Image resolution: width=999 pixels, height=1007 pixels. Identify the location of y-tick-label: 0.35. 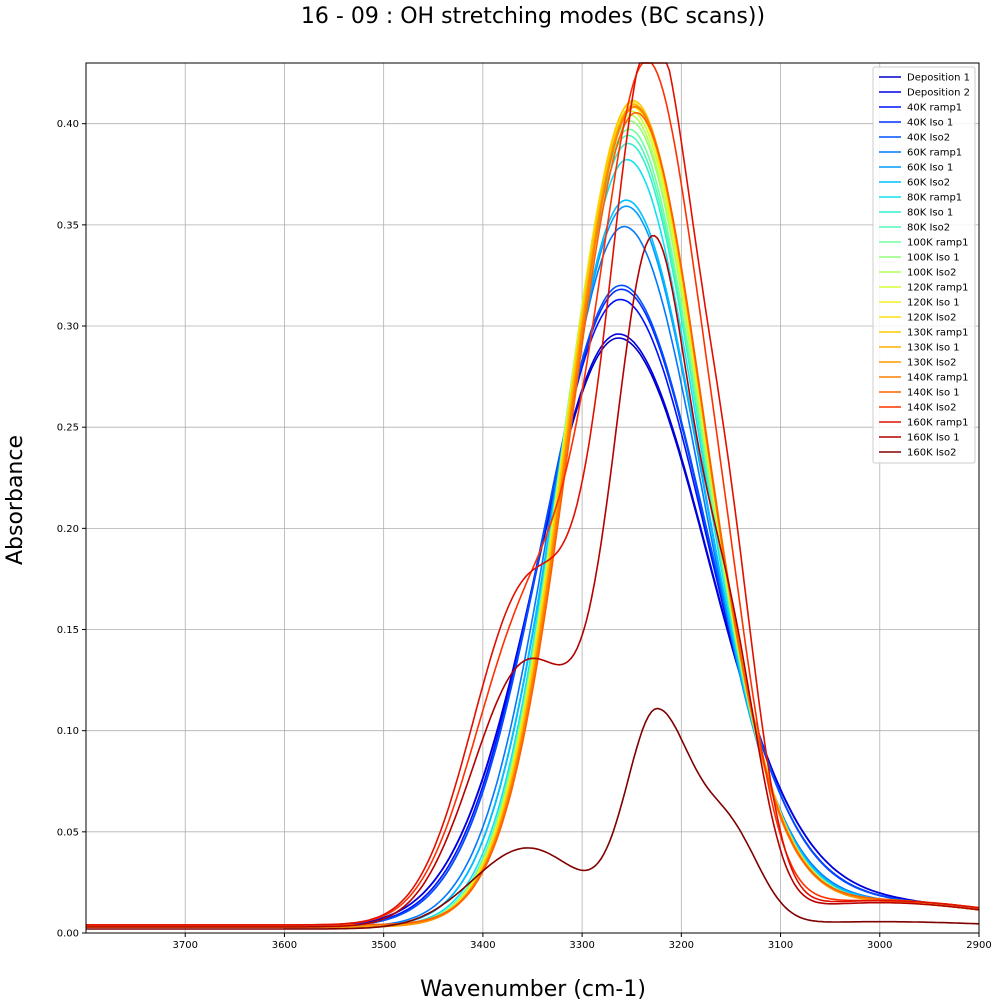
(68, 225).